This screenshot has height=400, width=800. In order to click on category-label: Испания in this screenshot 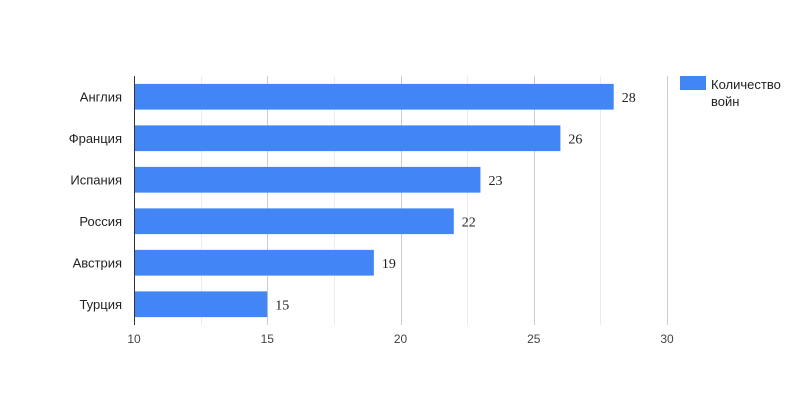, I will do `click(96, 179)`.